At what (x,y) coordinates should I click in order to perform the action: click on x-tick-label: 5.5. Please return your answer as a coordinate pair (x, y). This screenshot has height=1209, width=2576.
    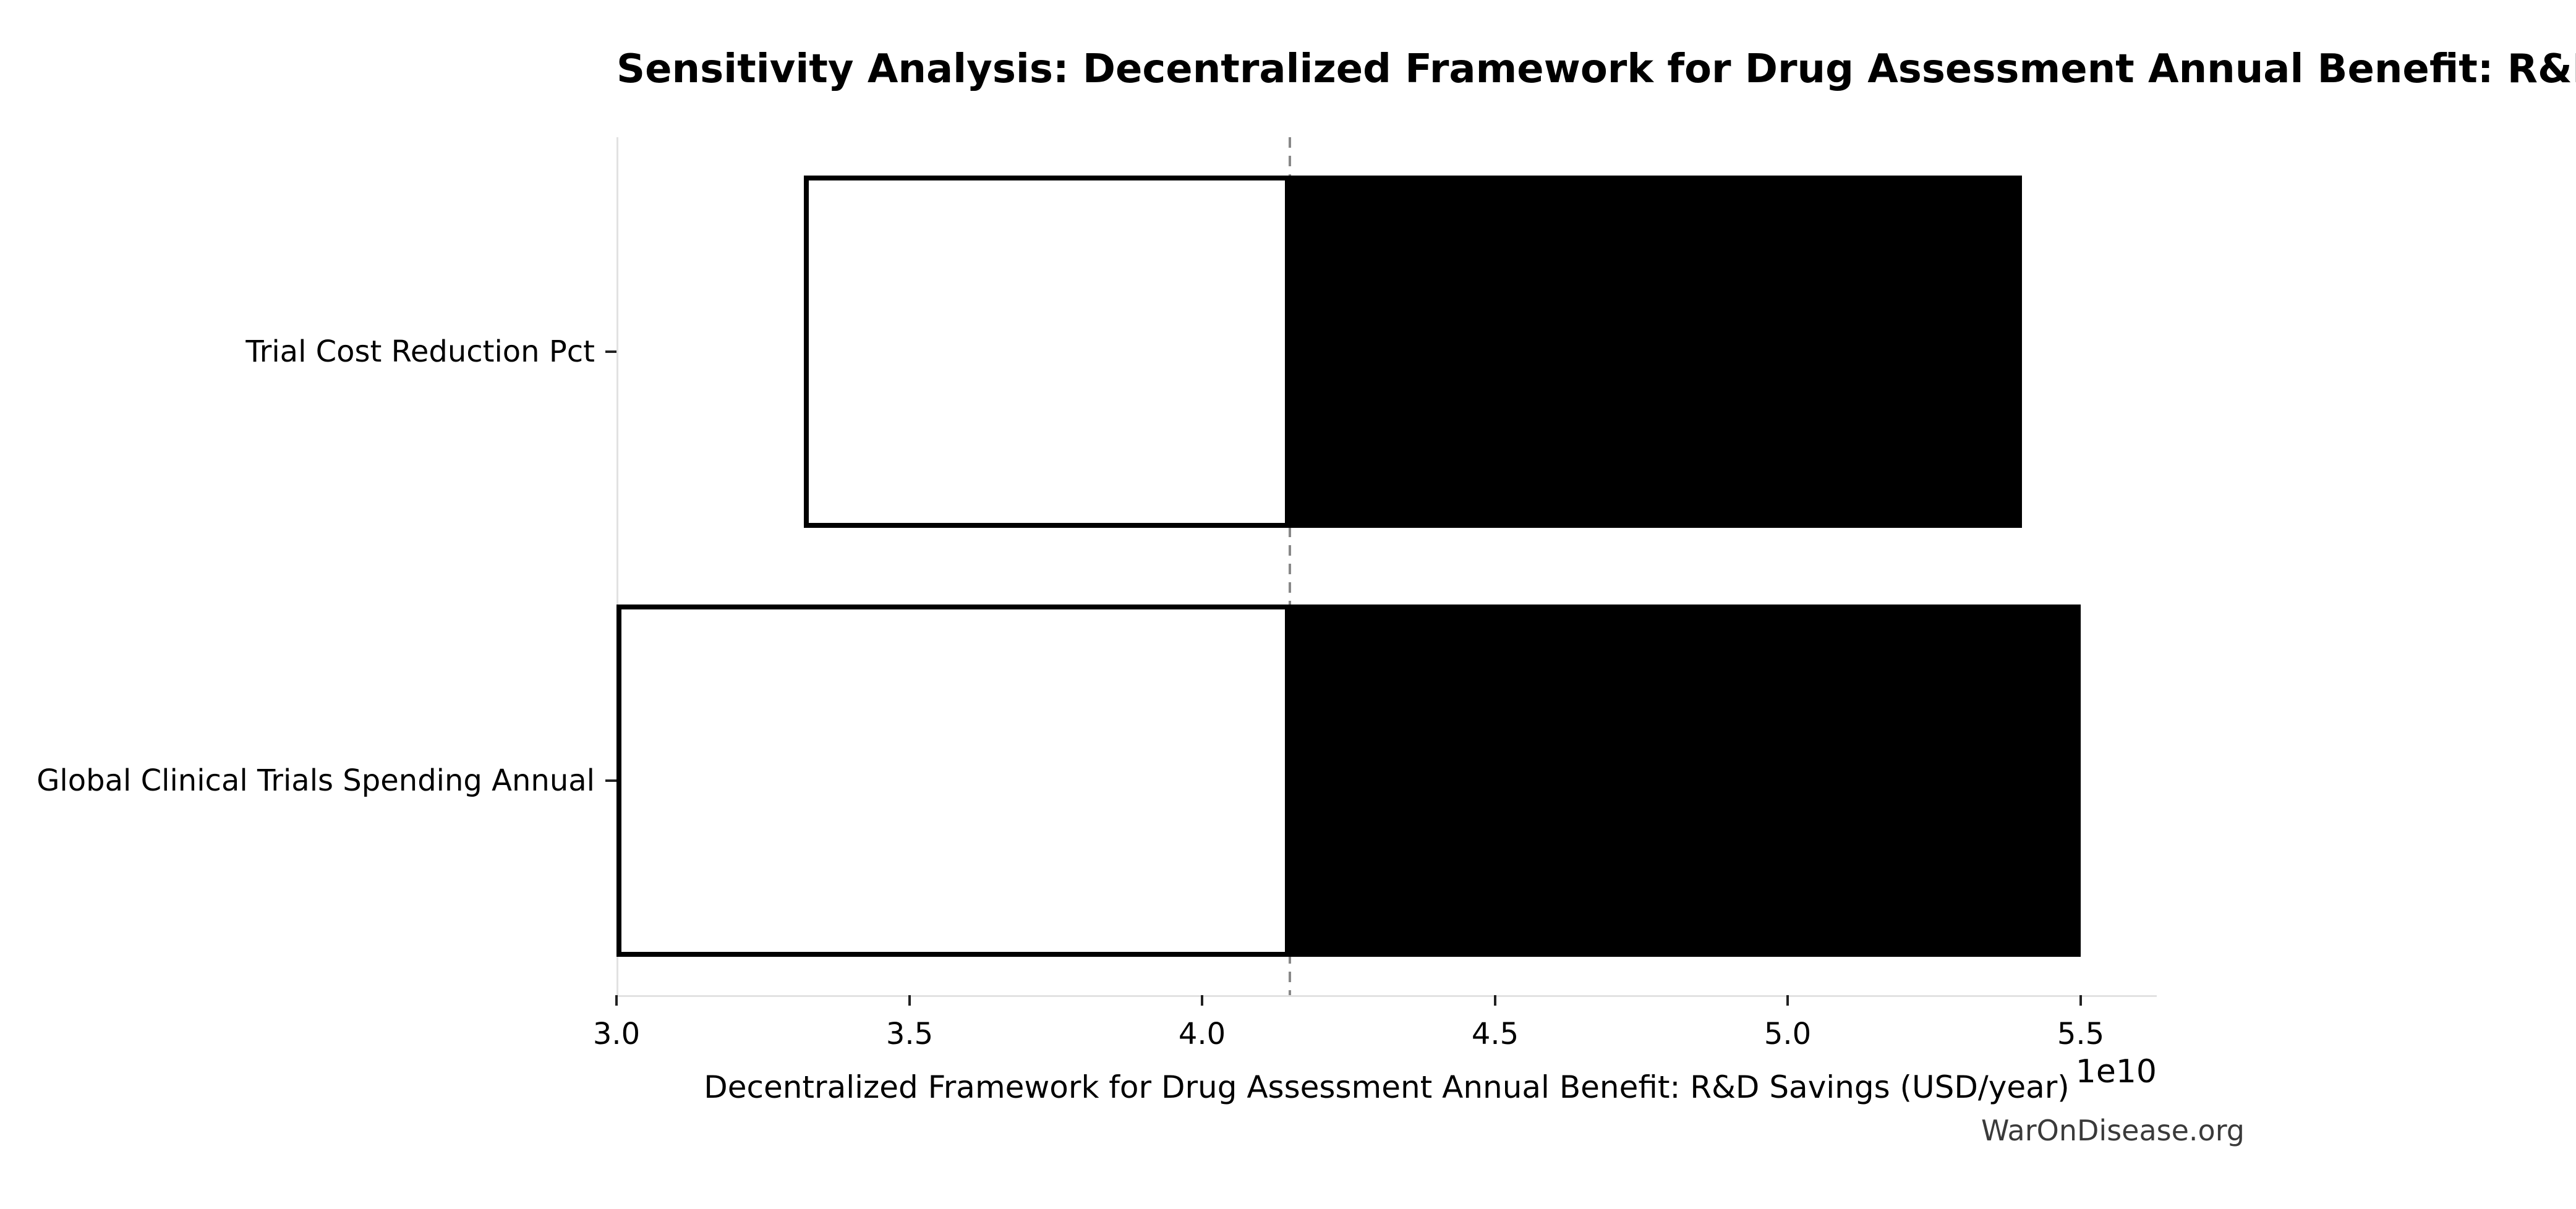
    Looking at the image, I should click on (2081, 1034).